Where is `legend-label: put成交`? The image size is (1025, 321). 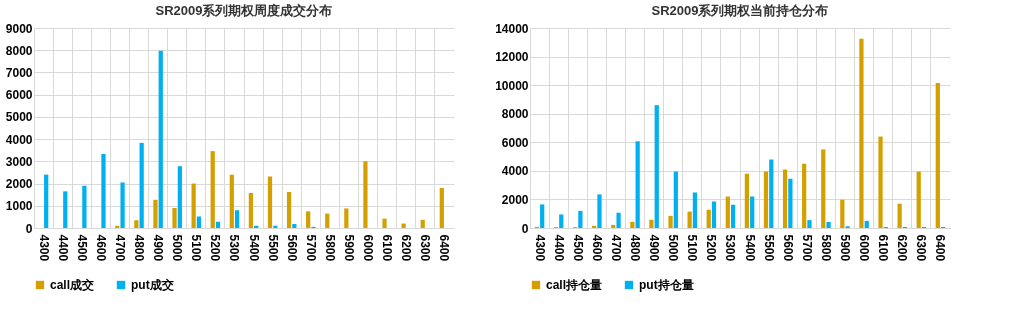
legend-label: put成交 is located at coordinates (152, 285).